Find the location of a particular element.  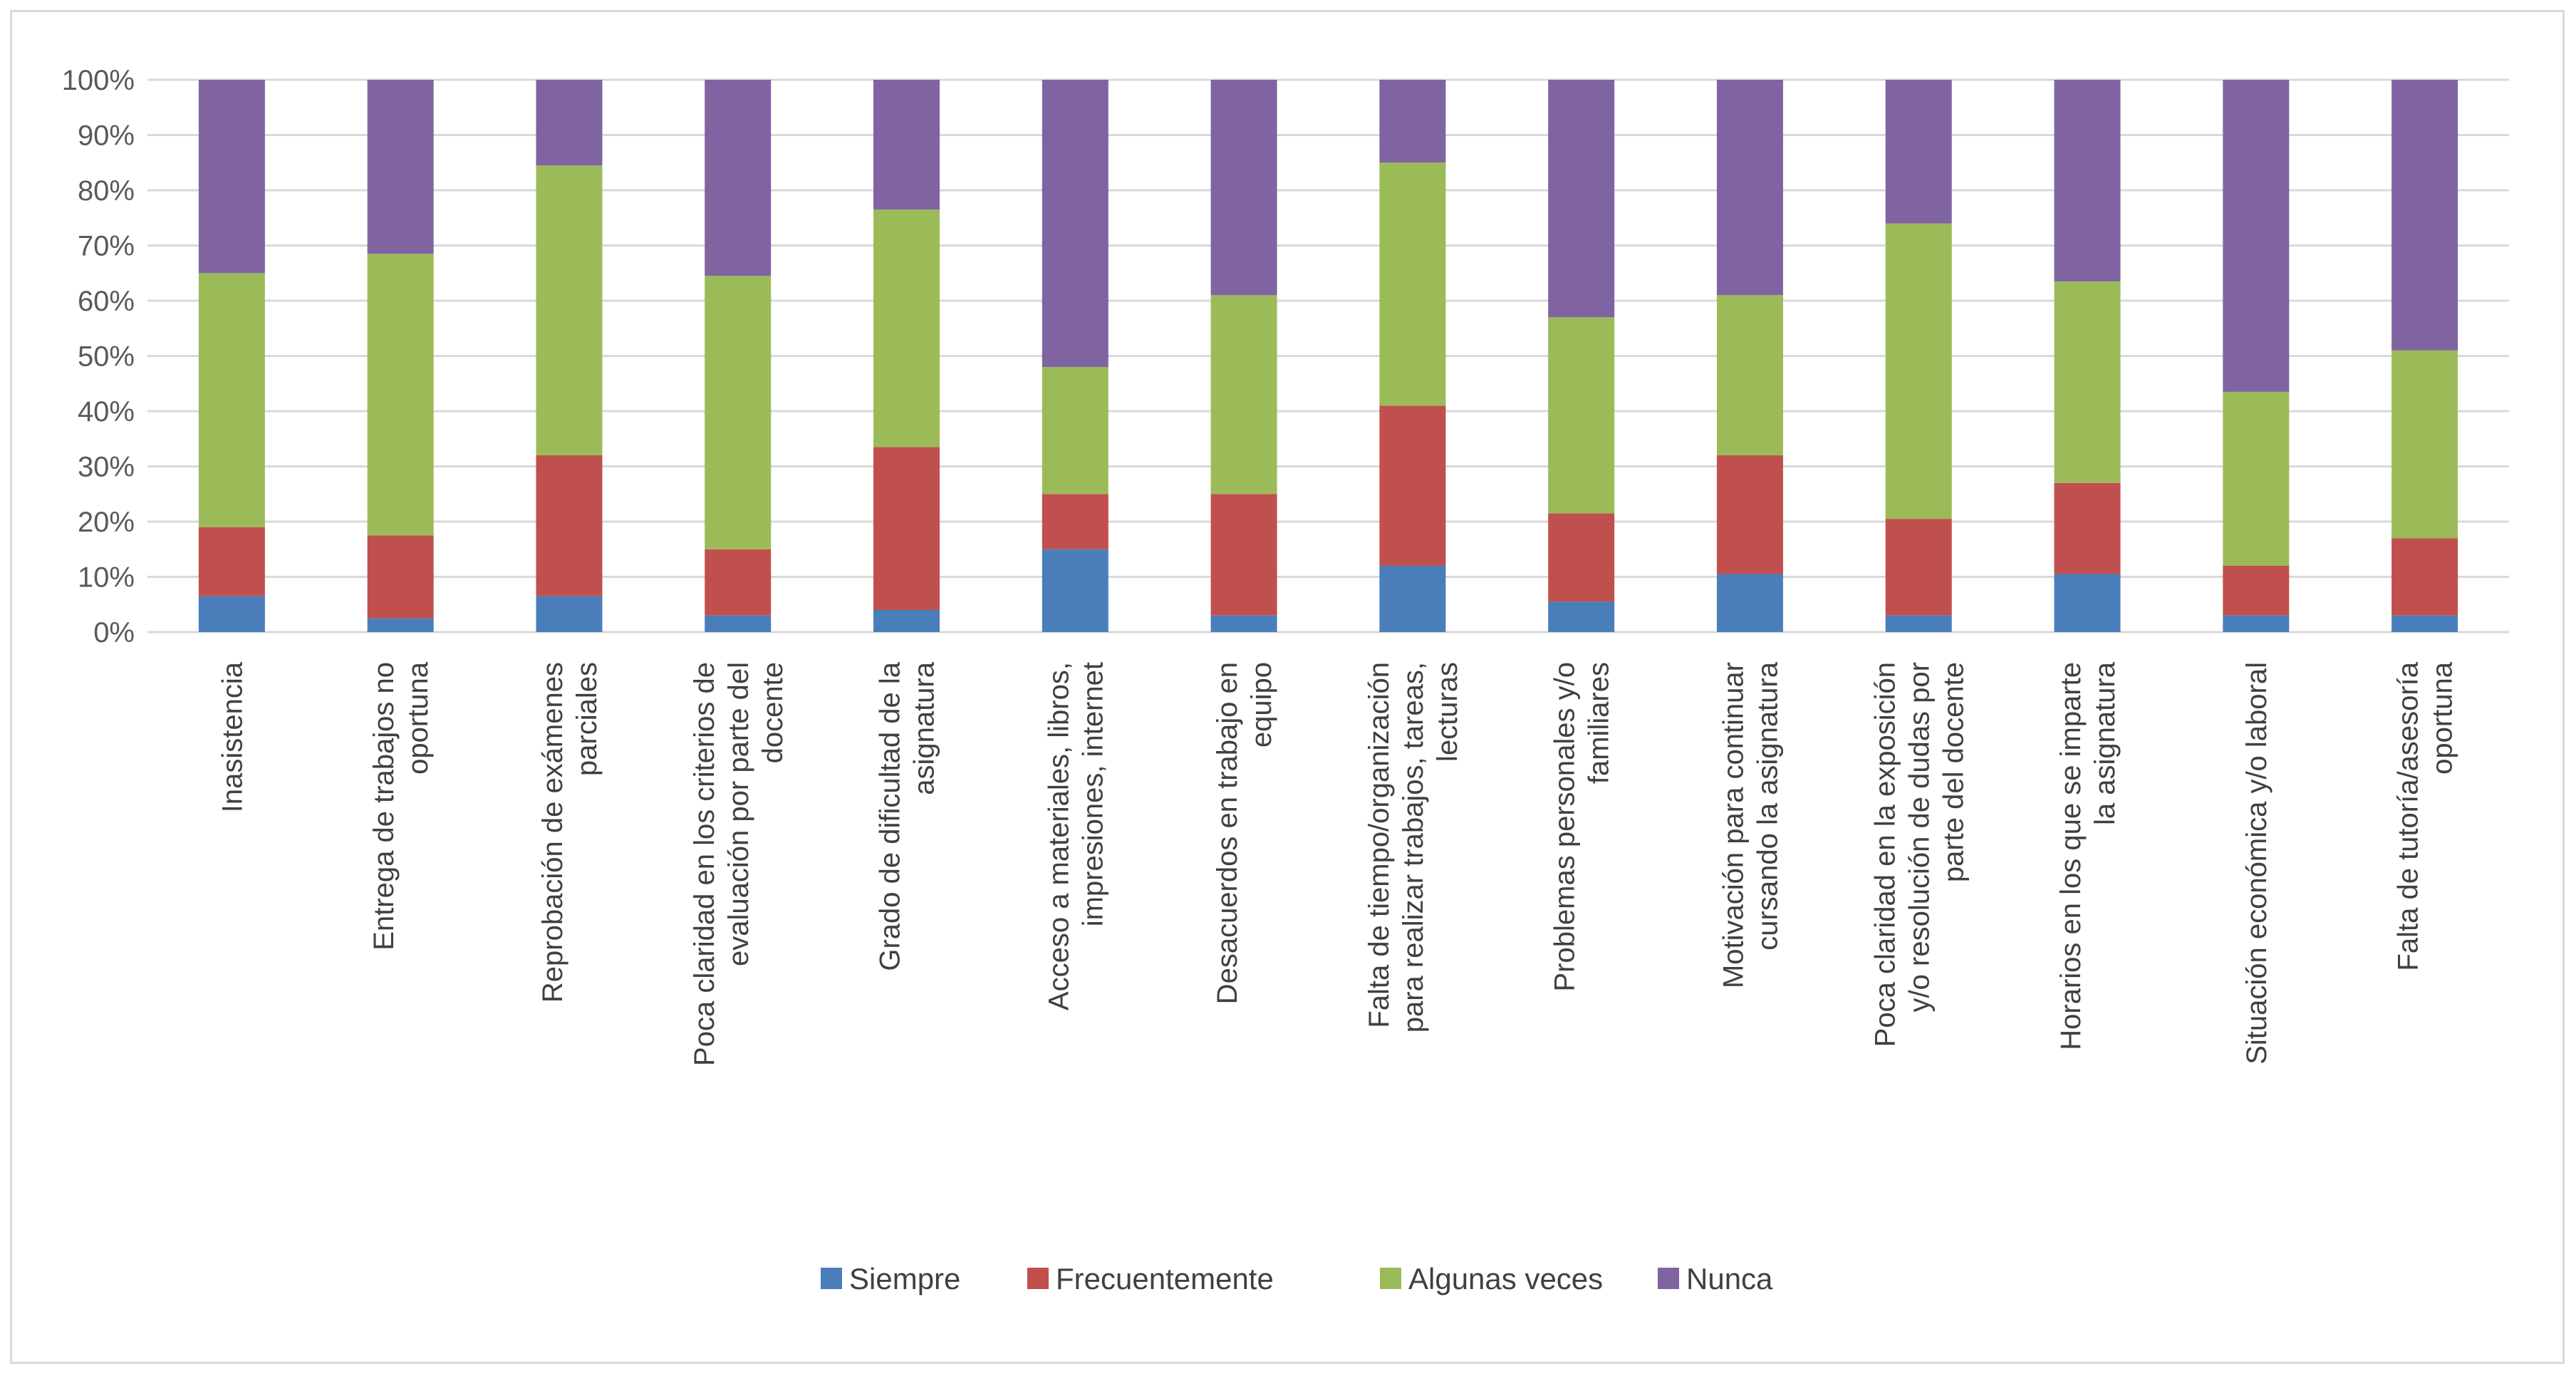

y-tick-label: 60% is located at coordinates (106, 301).